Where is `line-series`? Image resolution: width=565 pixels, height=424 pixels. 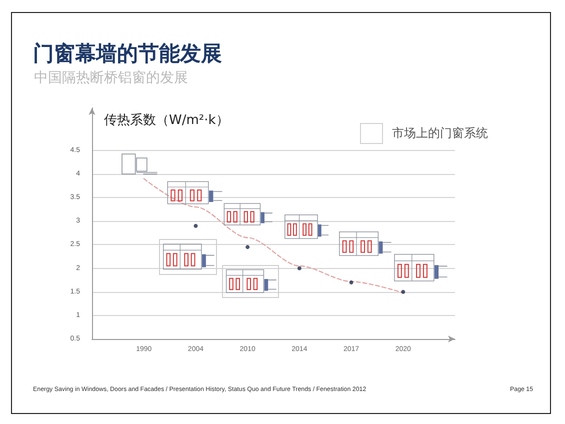 line-series is located at coordinates (273, 236).